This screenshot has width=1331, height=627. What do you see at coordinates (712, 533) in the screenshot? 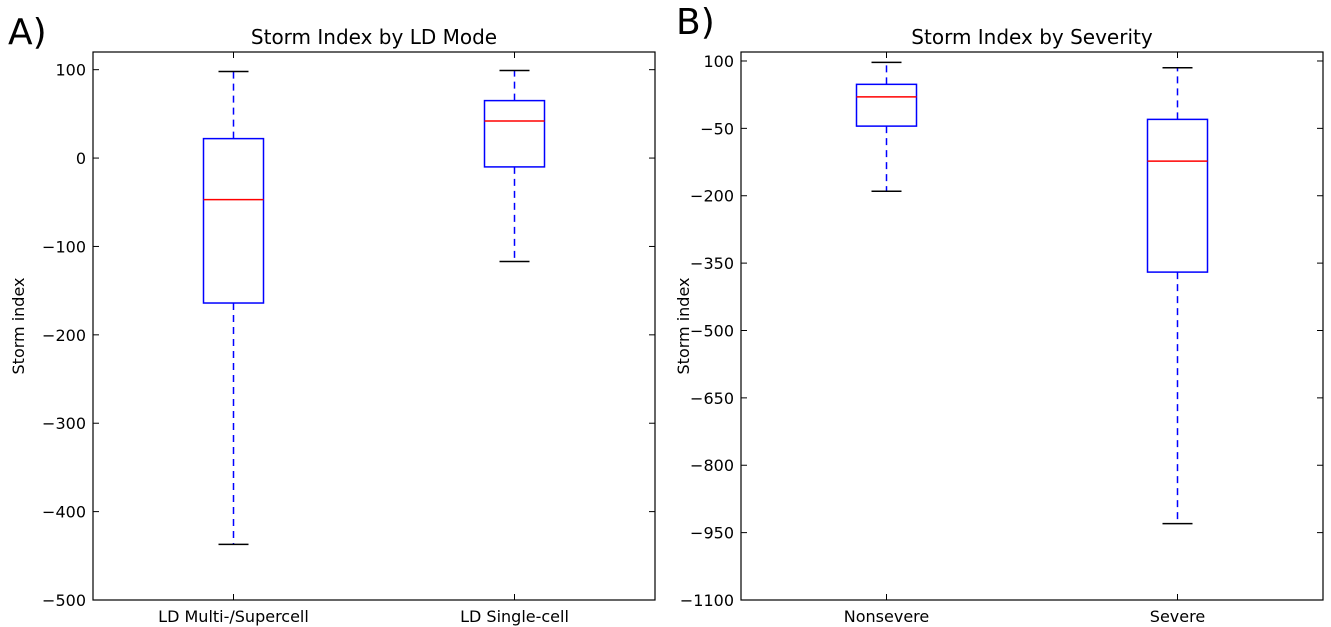
I see `y-tick-label: −950` at bounding box center [712, 533].